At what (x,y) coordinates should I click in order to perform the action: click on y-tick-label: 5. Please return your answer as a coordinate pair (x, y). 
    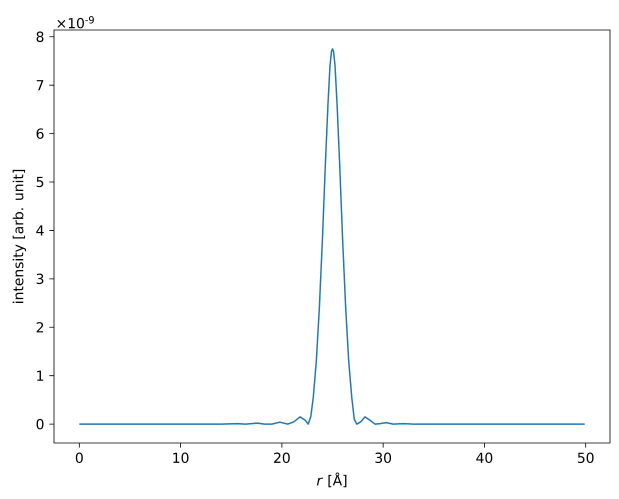
    Looking at the image, I should click on (40, 182).